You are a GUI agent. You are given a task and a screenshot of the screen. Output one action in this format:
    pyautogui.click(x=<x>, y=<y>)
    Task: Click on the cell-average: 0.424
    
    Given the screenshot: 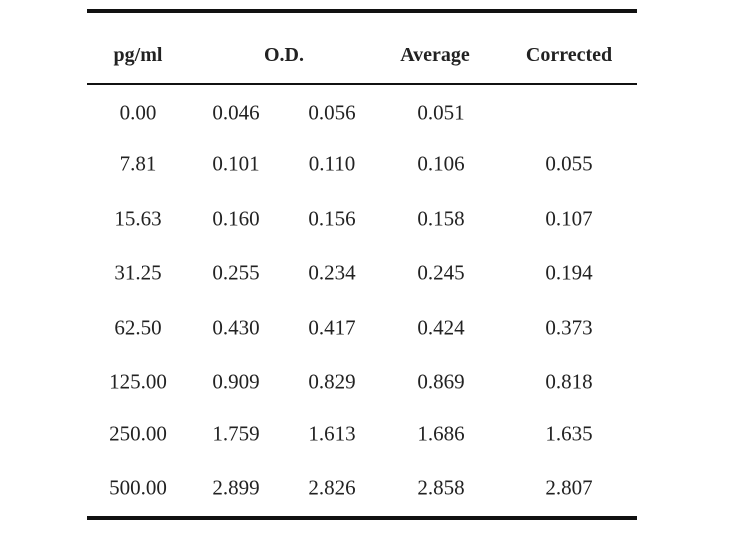 What is the action you would take?
    pyautogui.click(x=441, y=327)
    